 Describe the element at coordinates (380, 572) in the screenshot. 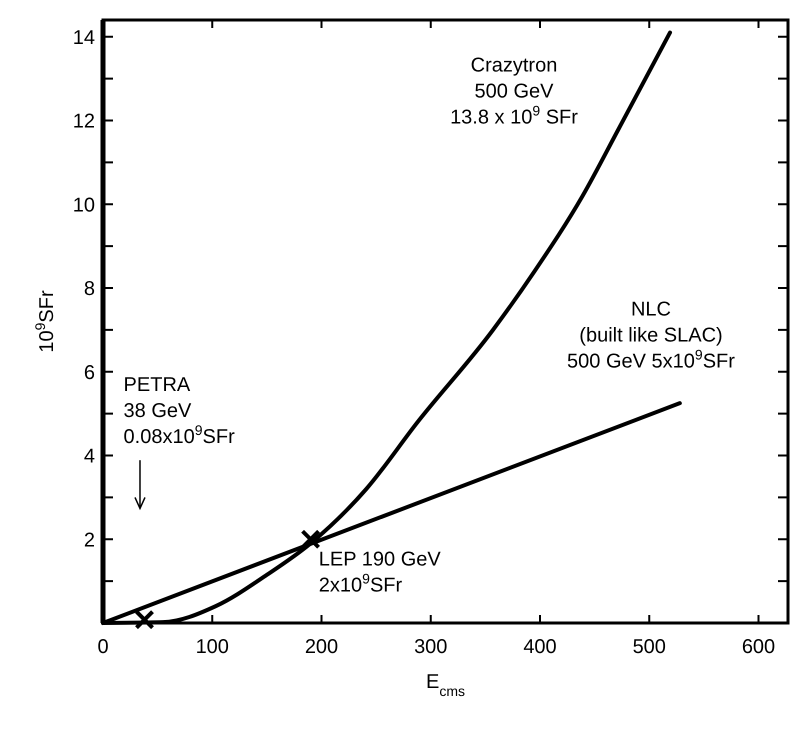

I see `annotation: LEP 190 GeV 2x10$^{9}$SFr` at that location.